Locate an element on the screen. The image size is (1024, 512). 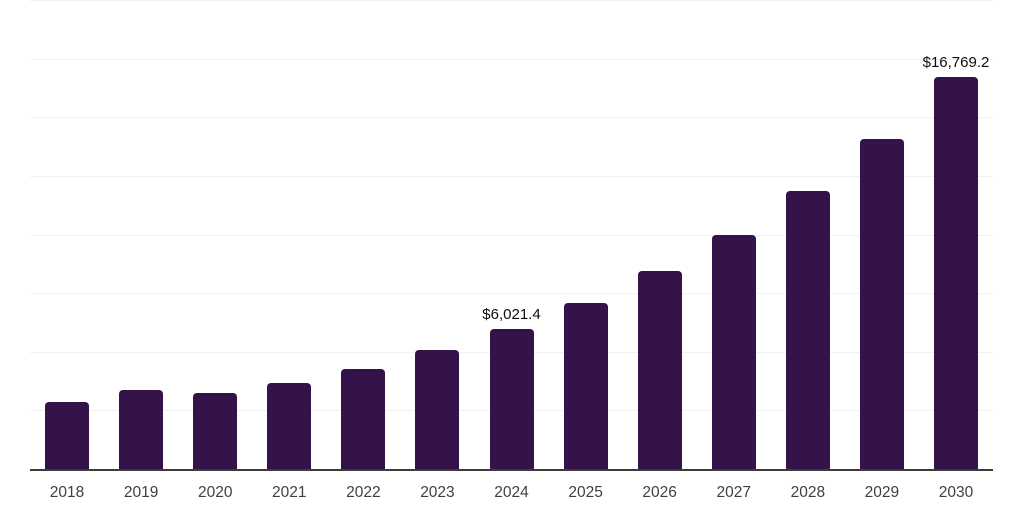
bar-value-label-2024: $6,021.4 is located at coordinates (511, 314).